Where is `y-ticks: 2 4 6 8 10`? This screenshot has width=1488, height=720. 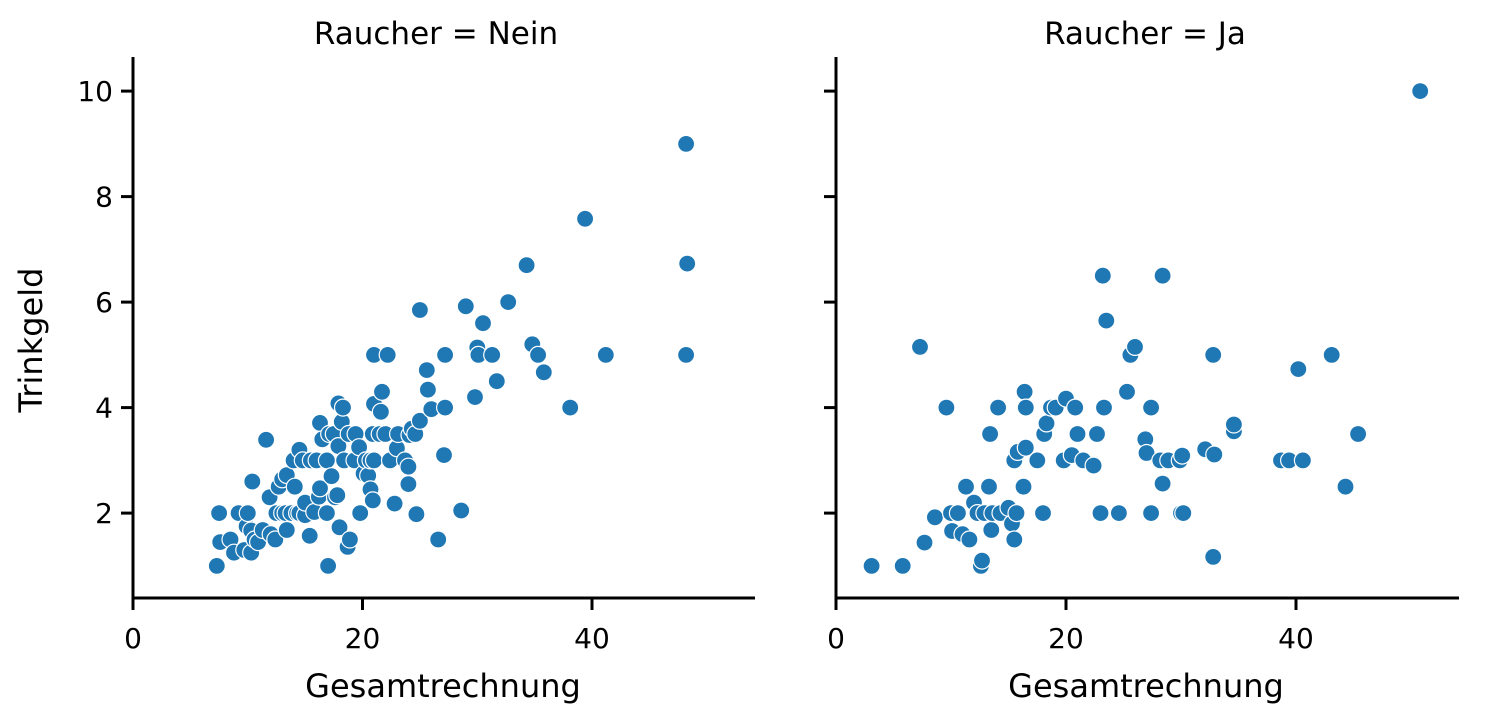
y-ticks: 2 4 6 8 10 is located at coordinates (105, 302).